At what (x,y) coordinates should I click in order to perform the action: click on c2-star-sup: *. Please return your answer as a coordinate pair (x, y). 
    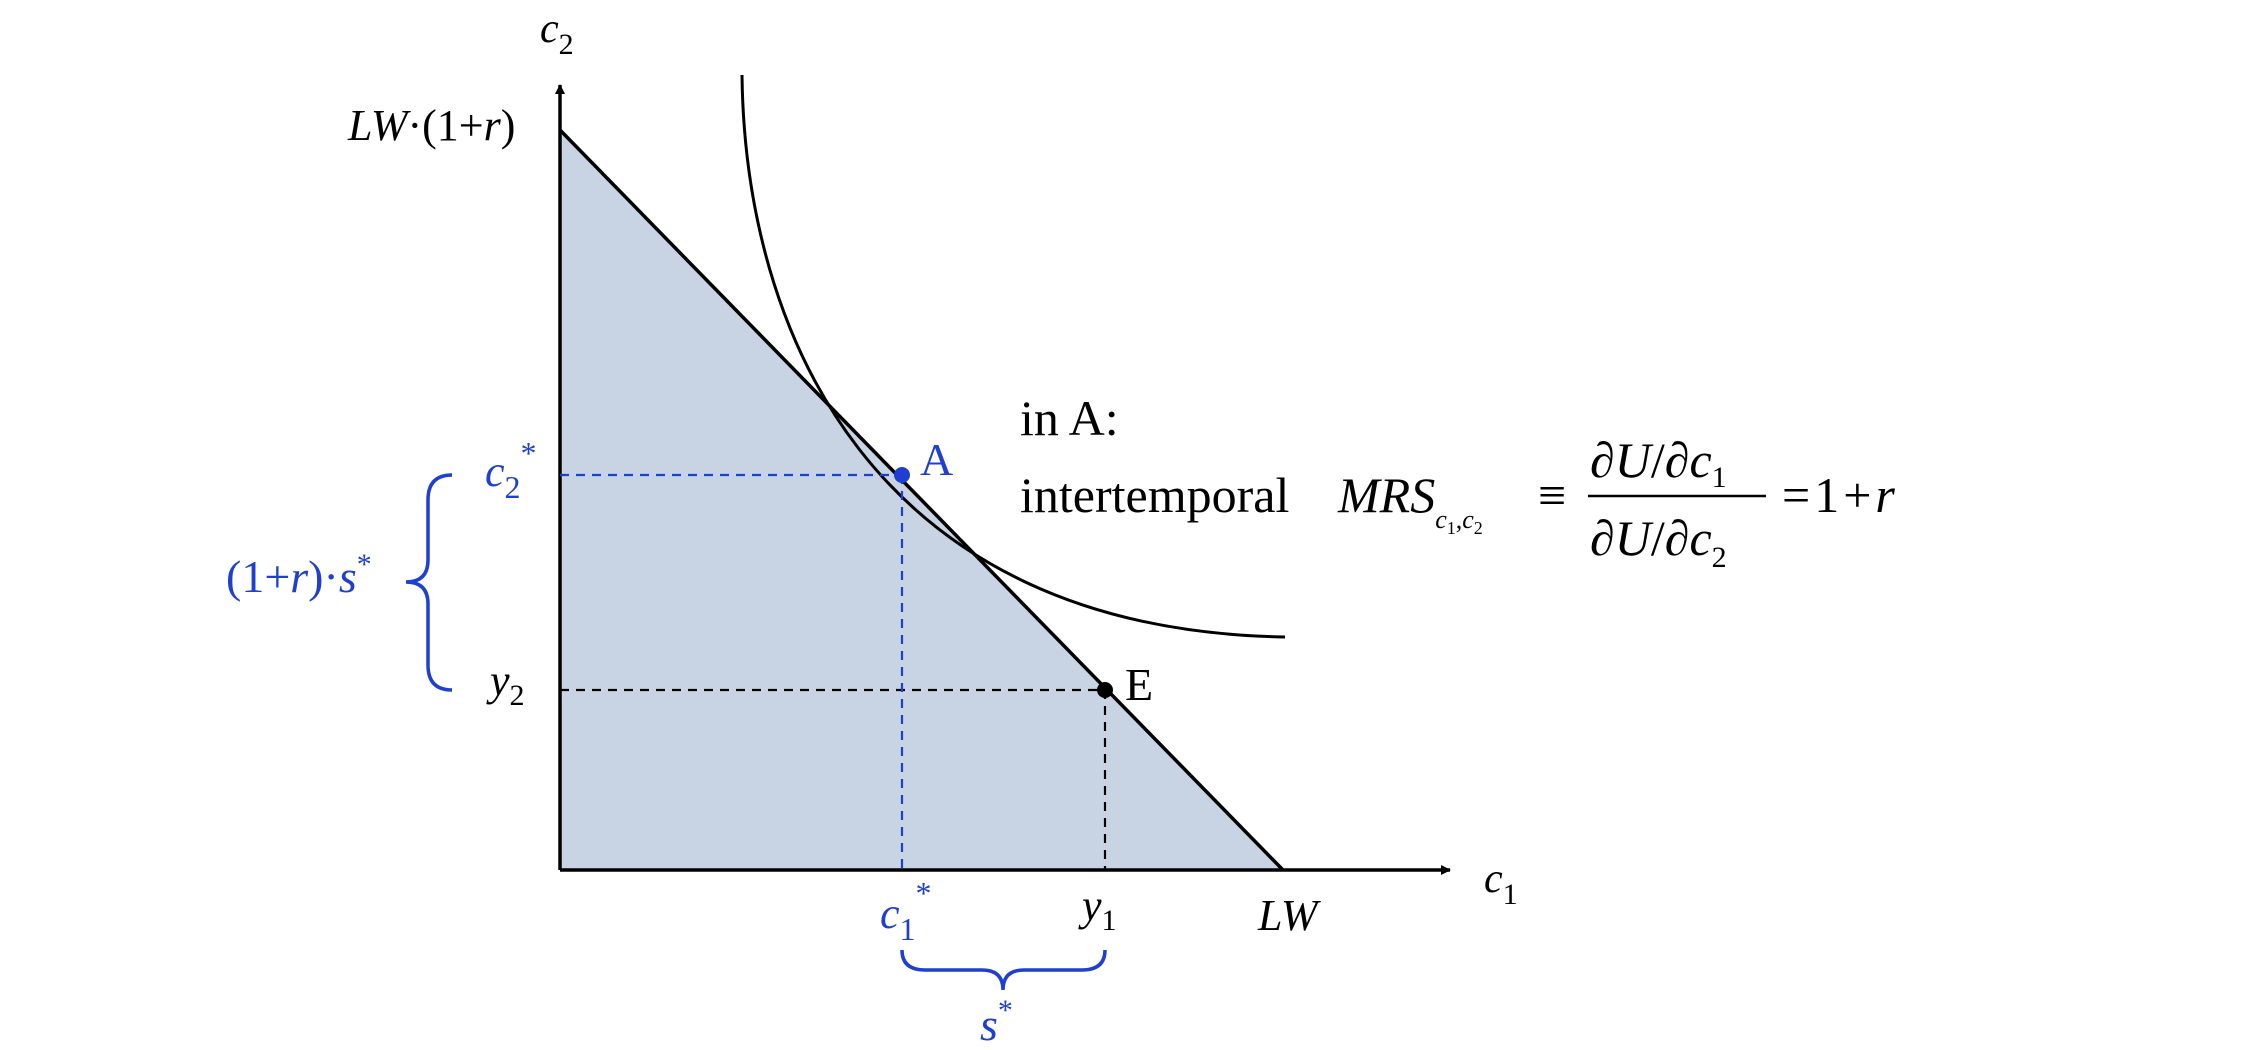
    Looking at the image, I should click on (529, 453).